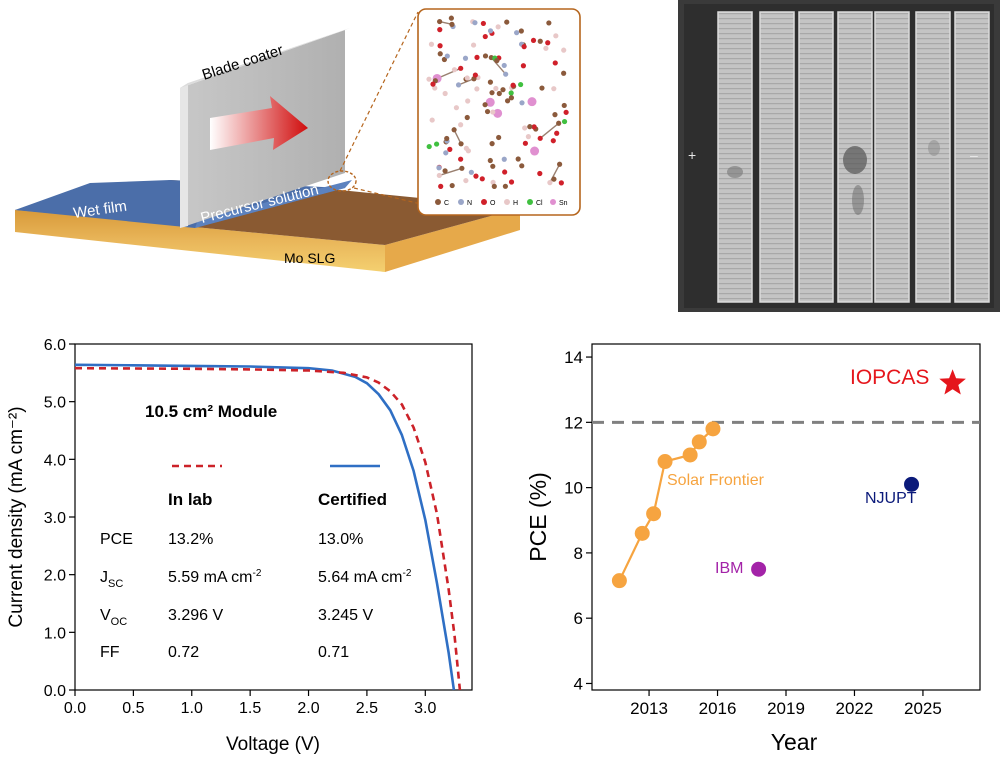 The width and height of the screenshot is (1000, 757). What do you see at coordinates (55, 345) in the screenshot?
I see `jv-ytick-label: 6.0` at bounding box center [55, 345].